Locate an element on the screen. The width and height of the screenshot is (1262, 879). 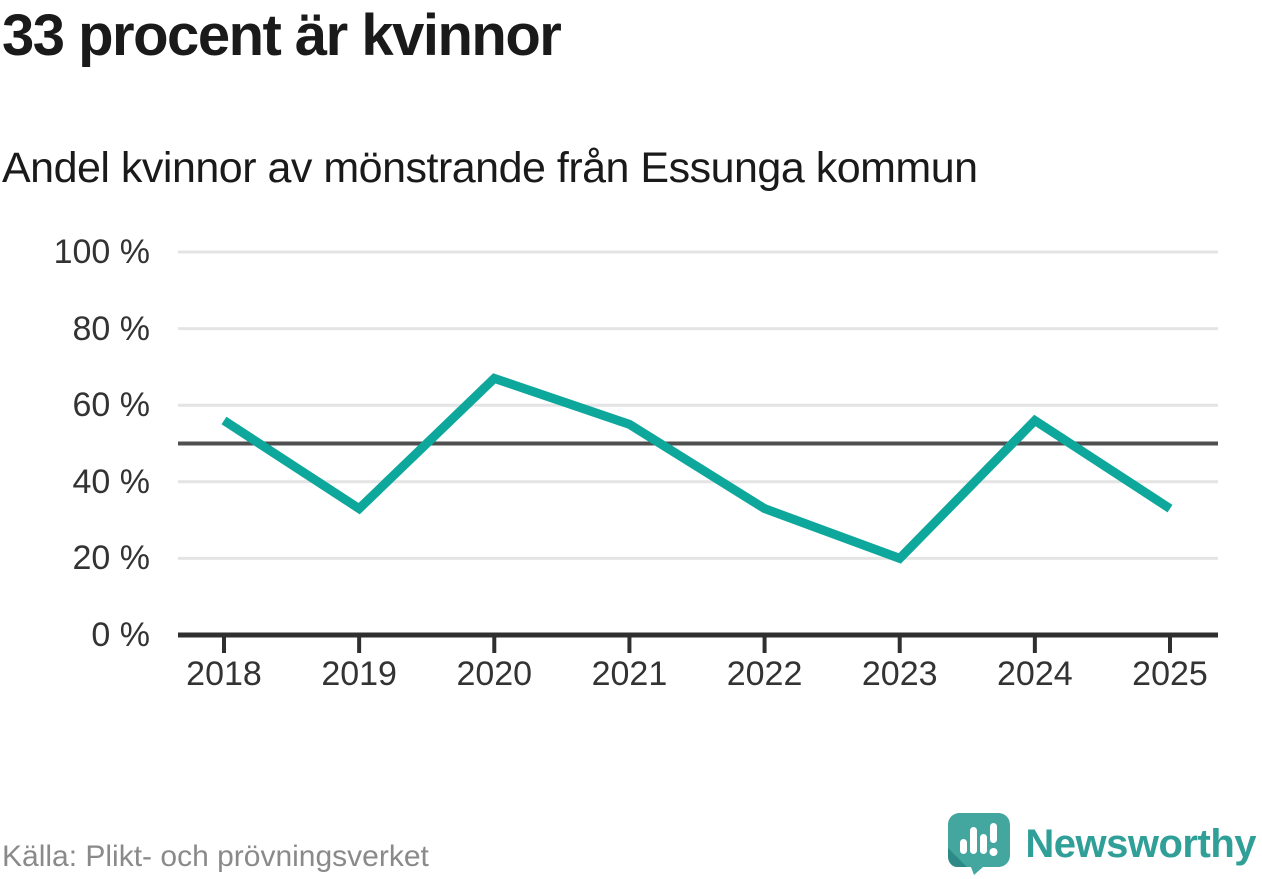
y-axis-tick-label: 20 % is located at coordinates (111, 558).